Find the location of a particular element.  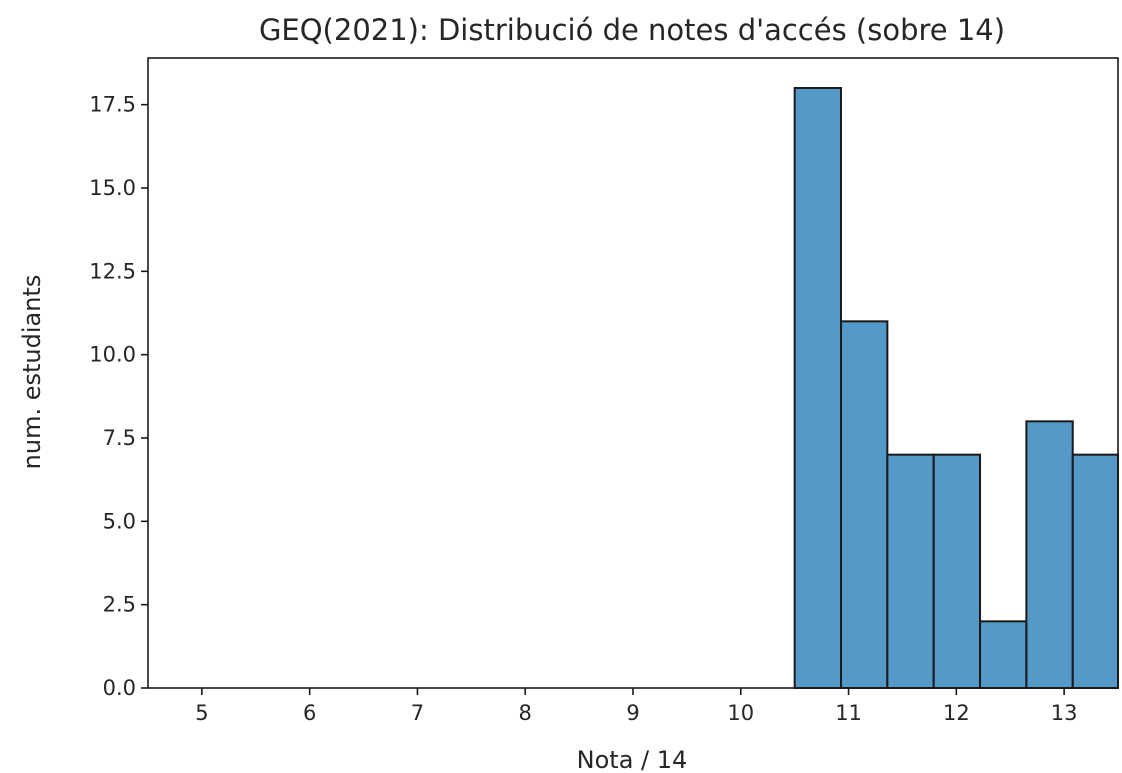

x-tick-label: 9 is located at coordinates (632, 713).